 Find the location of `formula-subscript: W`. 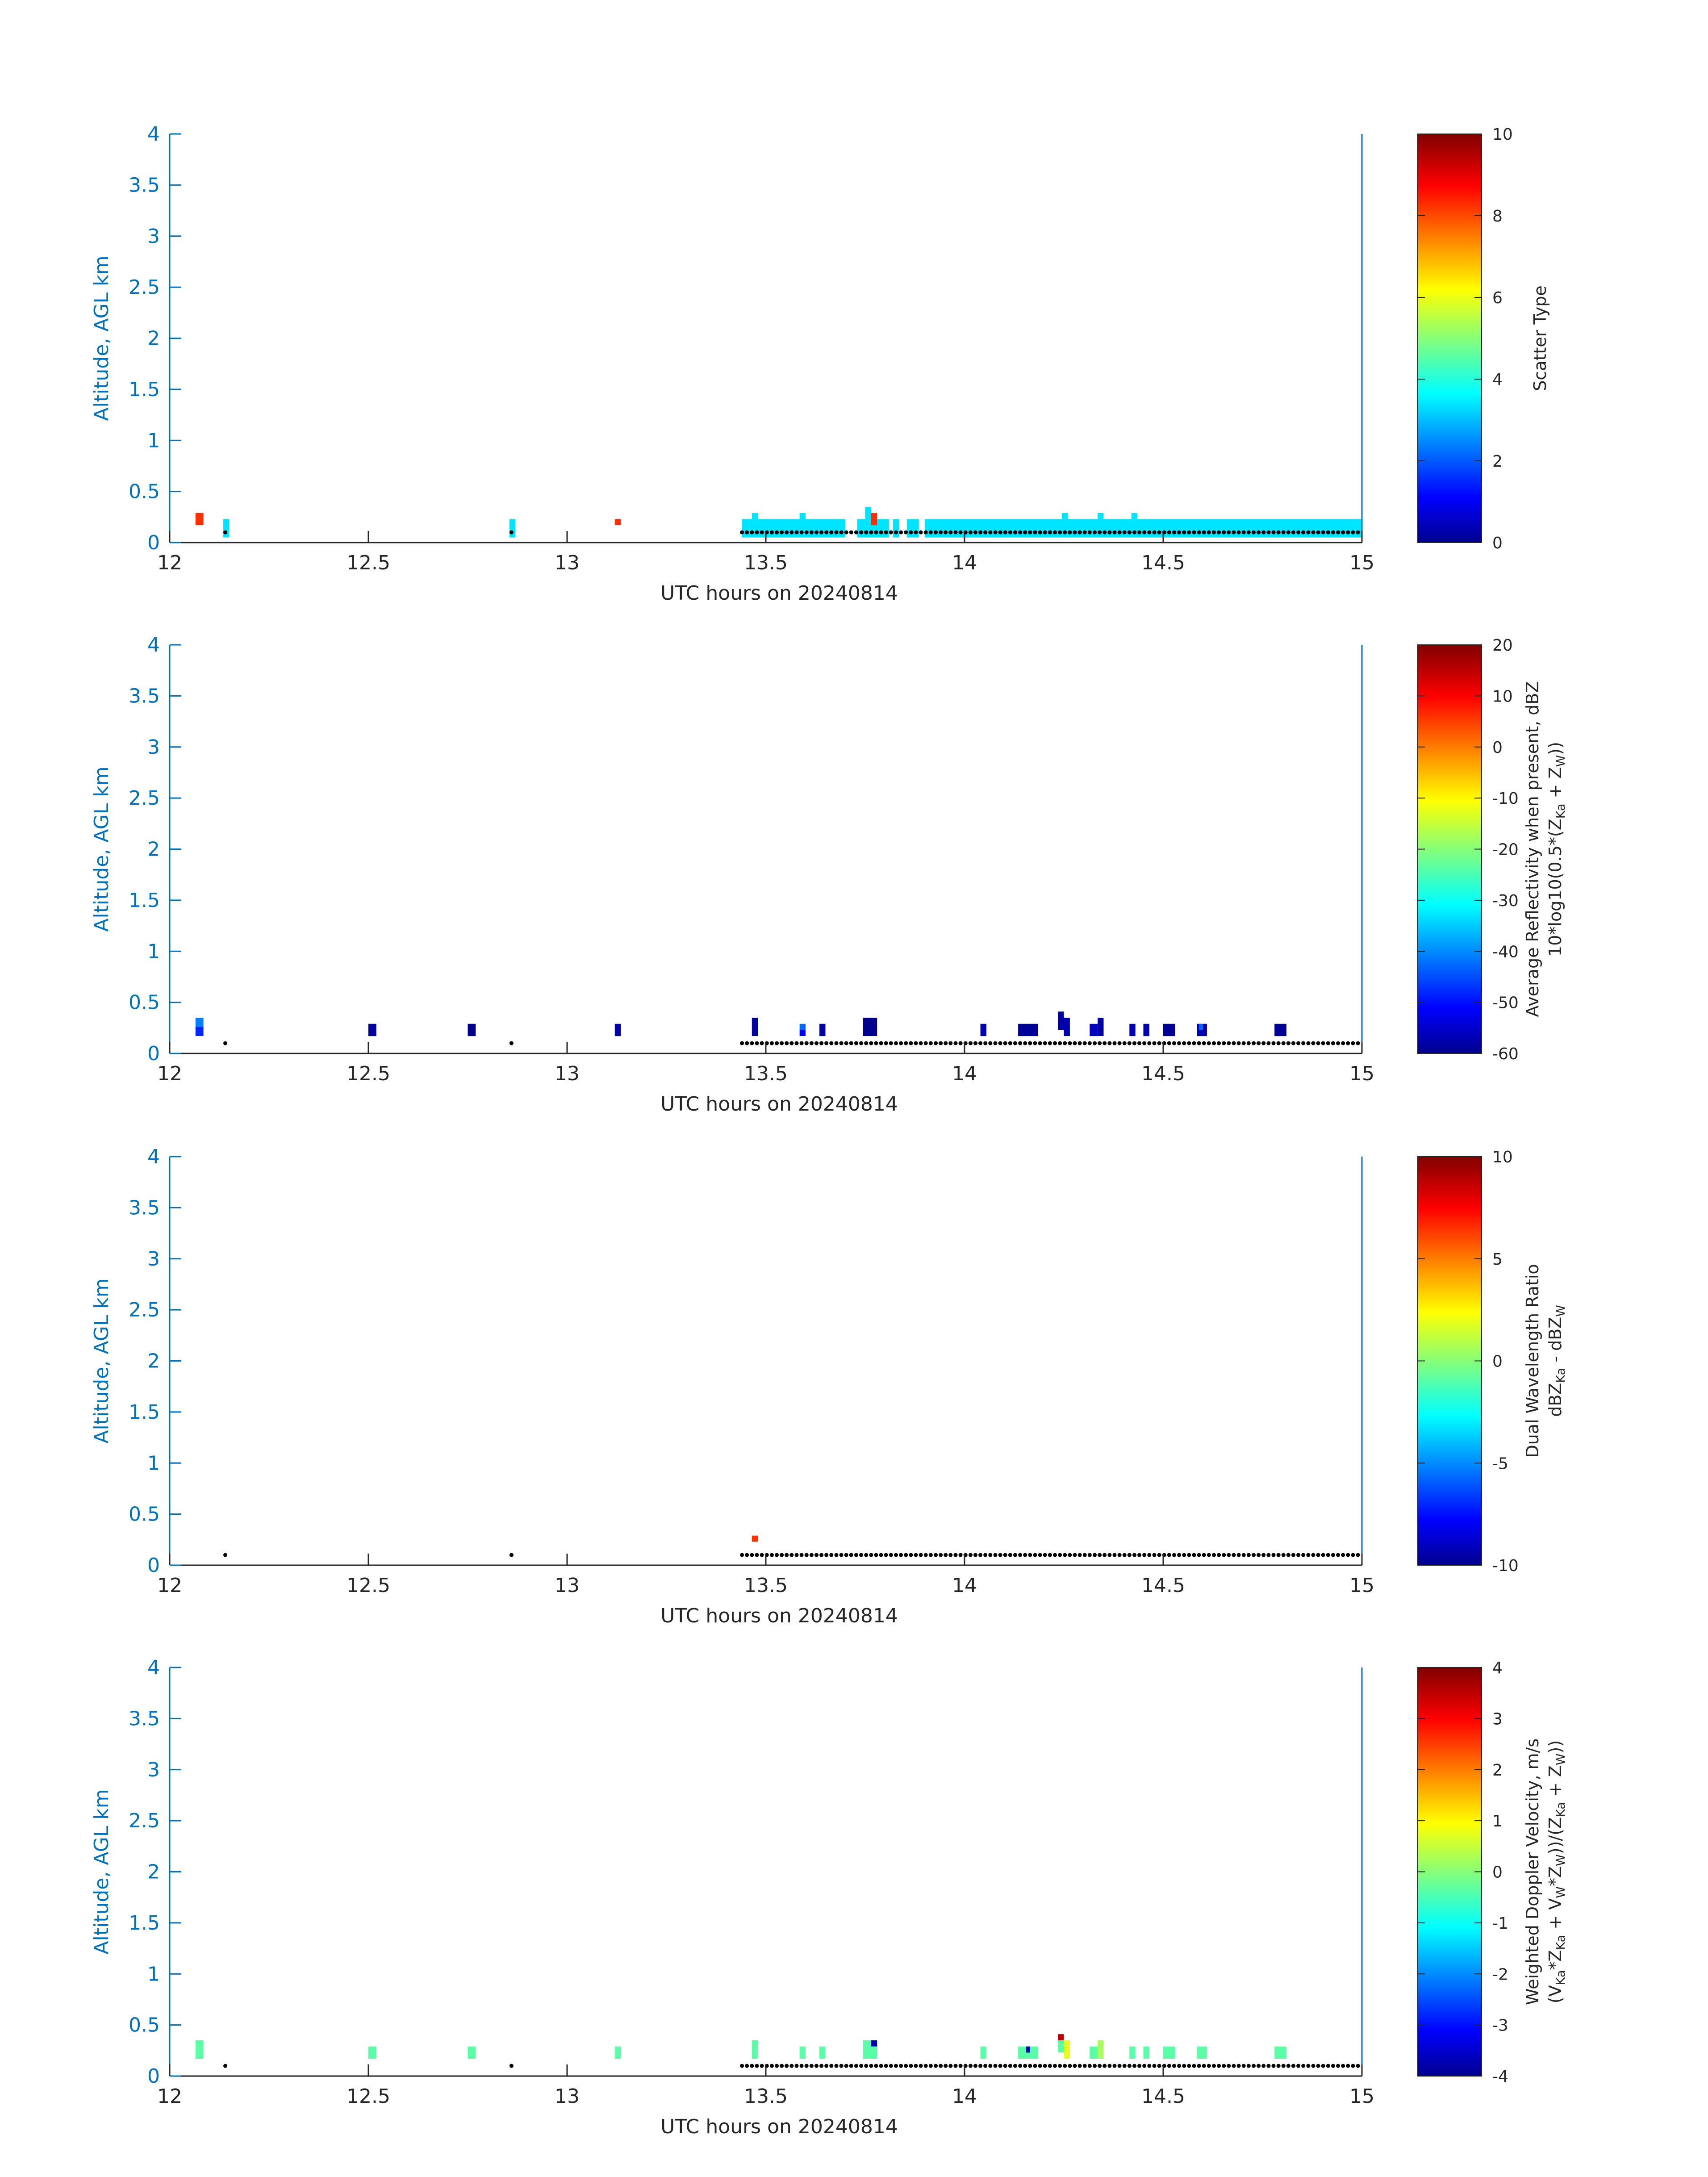

formula-subscript: W is located at coordinates (1561, 761).